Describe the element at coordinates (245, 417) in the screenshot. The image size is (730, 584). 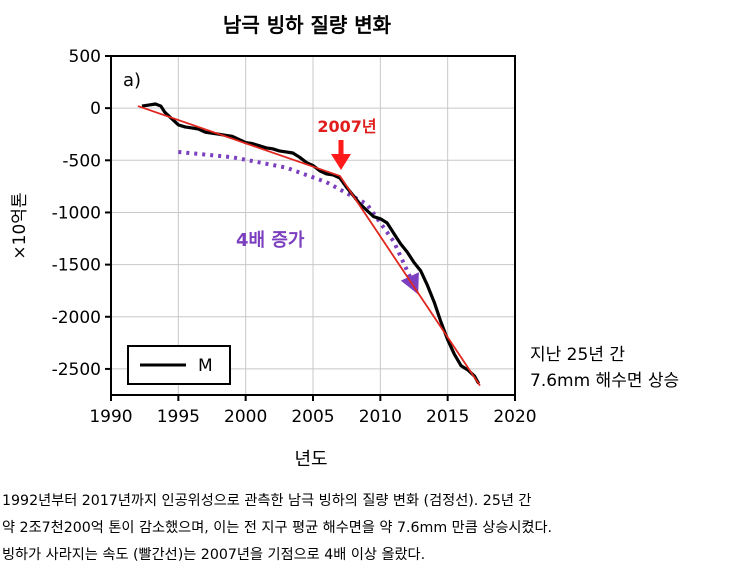
I see `x-tick-label: 2000` at that location.